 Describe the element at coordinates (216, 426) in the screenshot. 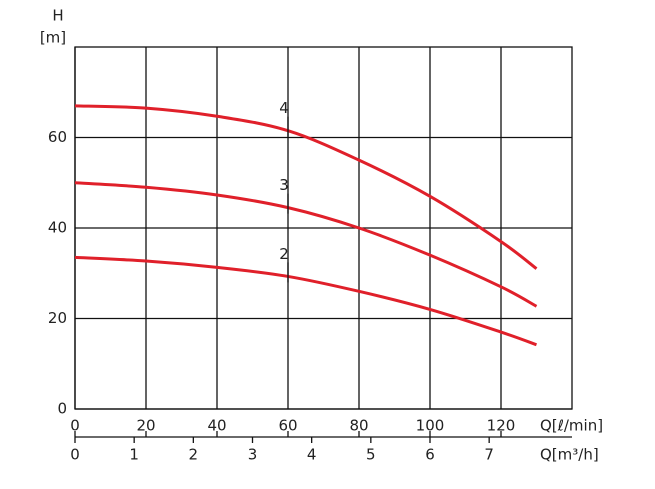

I see `x-tick-label: 40` at that location.